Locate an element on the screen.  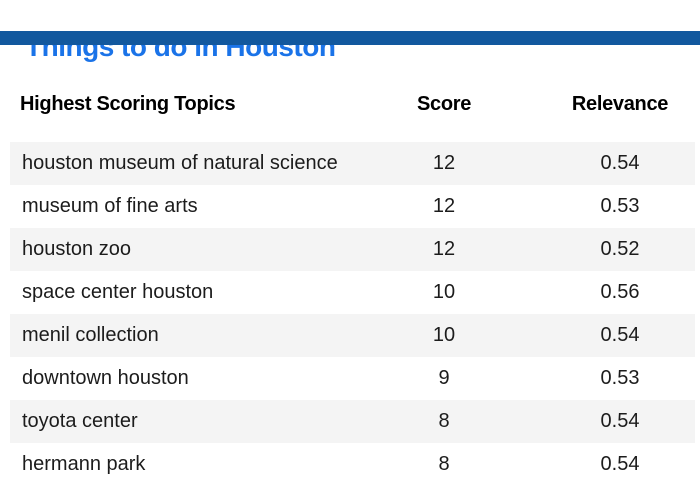
topic-cell: museum of fine arts is located at coordinates (110, 206).